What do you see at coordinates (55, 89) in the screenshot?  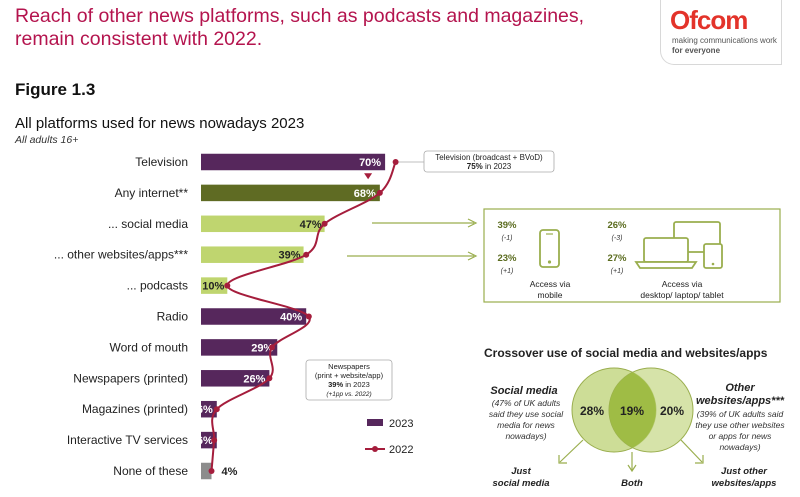 I see `figure-label: Figure 1.3` at bounding box center [55, 89].